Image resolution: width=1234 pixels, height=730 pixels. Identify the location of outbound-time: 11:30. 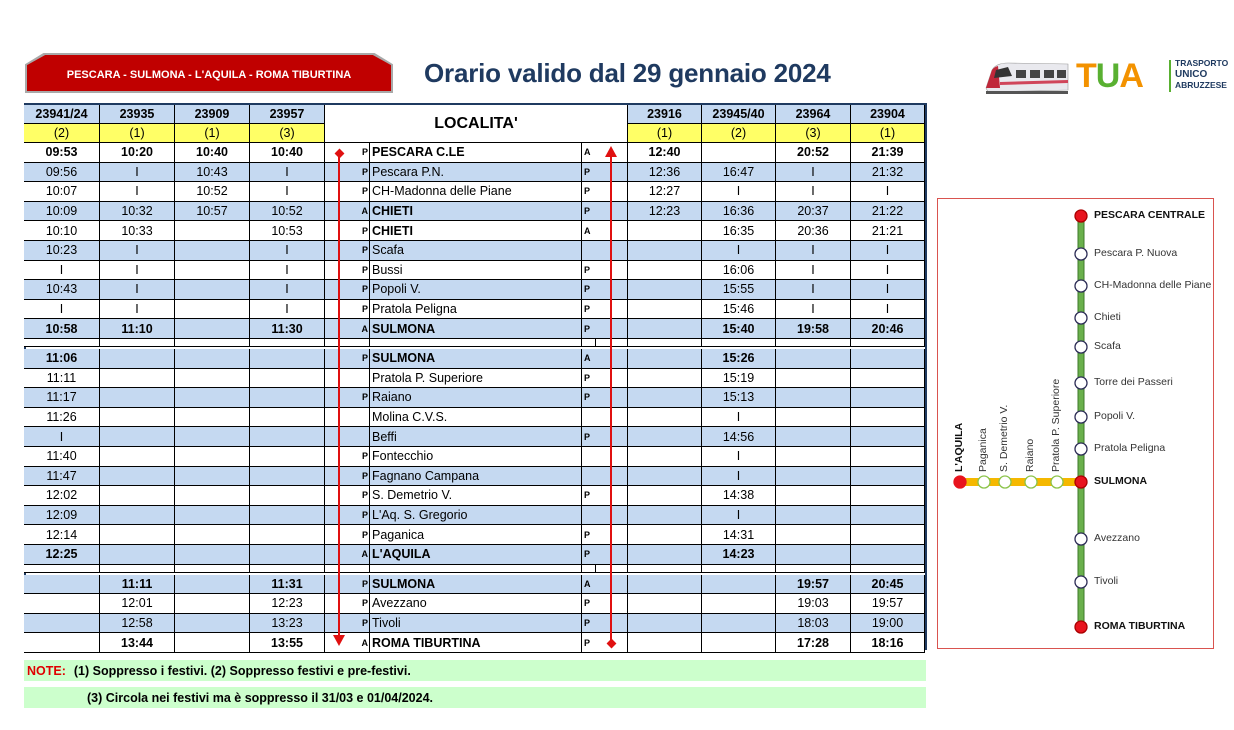
(287, 329).